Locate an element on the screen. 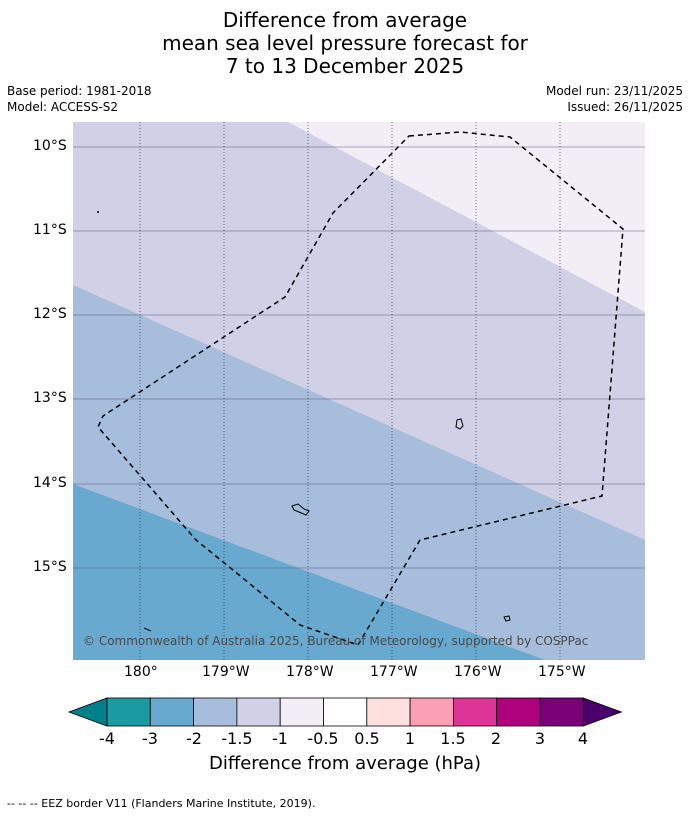  issued-date: Issued: 26/11/2025 is located at coordinates (625, 107).